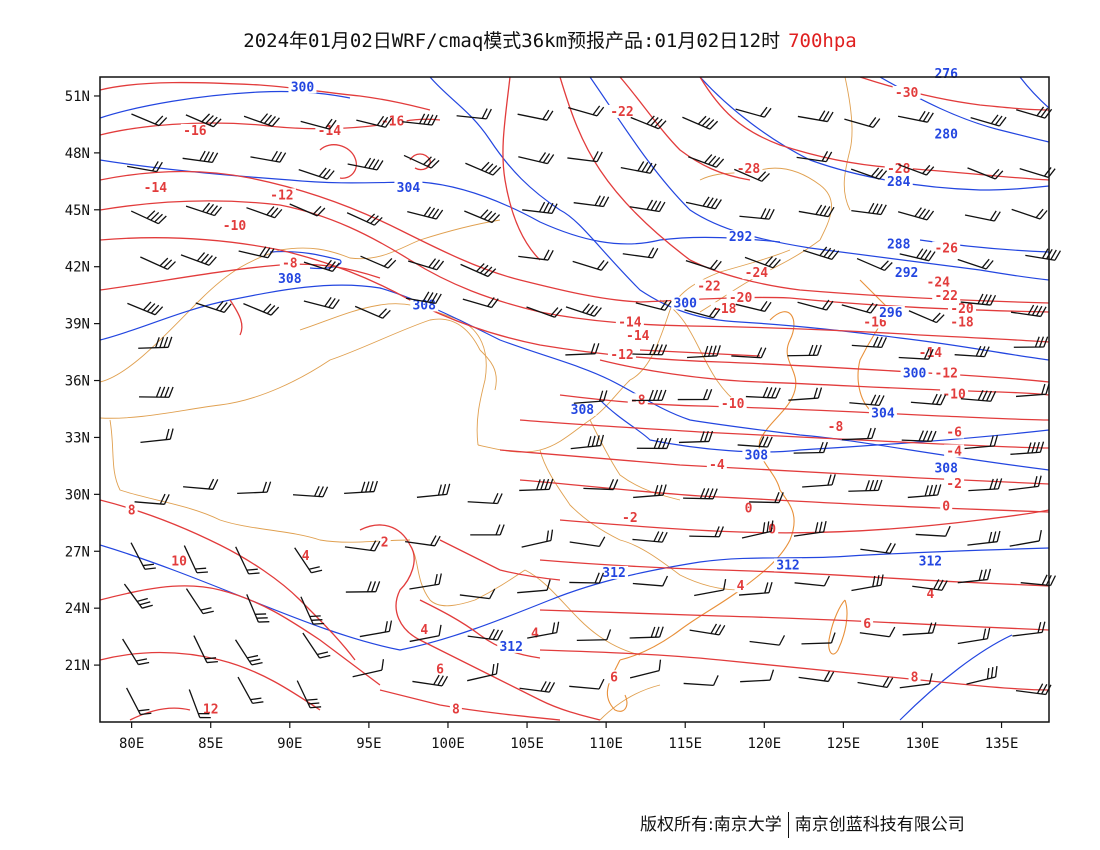  Describe the element at coordinates (883, 414) in the screenshot. I see `height-label: 304` at that location.